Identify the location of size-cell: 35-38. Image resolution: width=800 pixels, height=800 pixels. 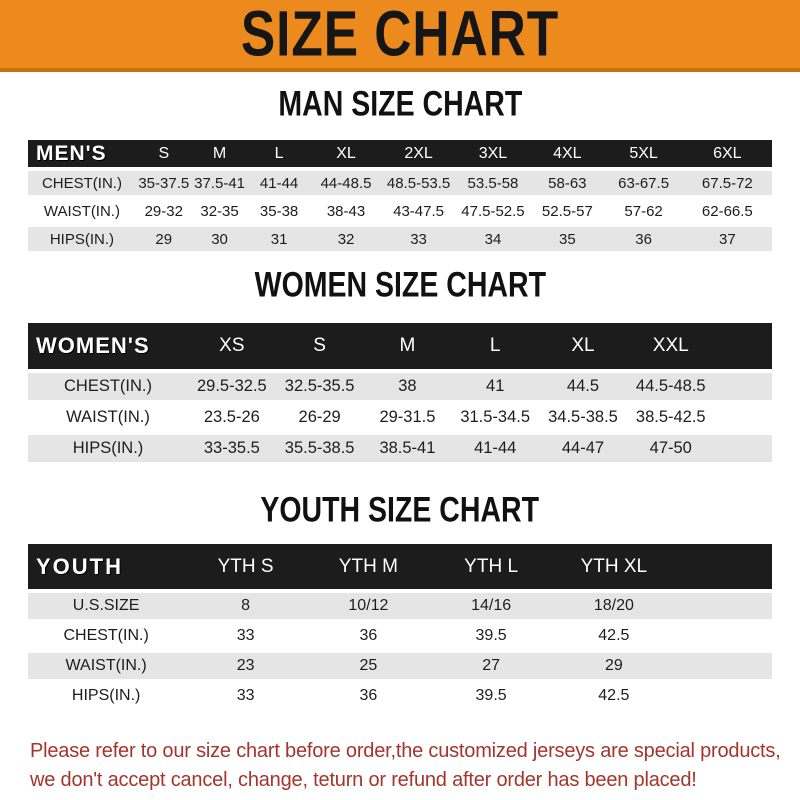
(279, 211).